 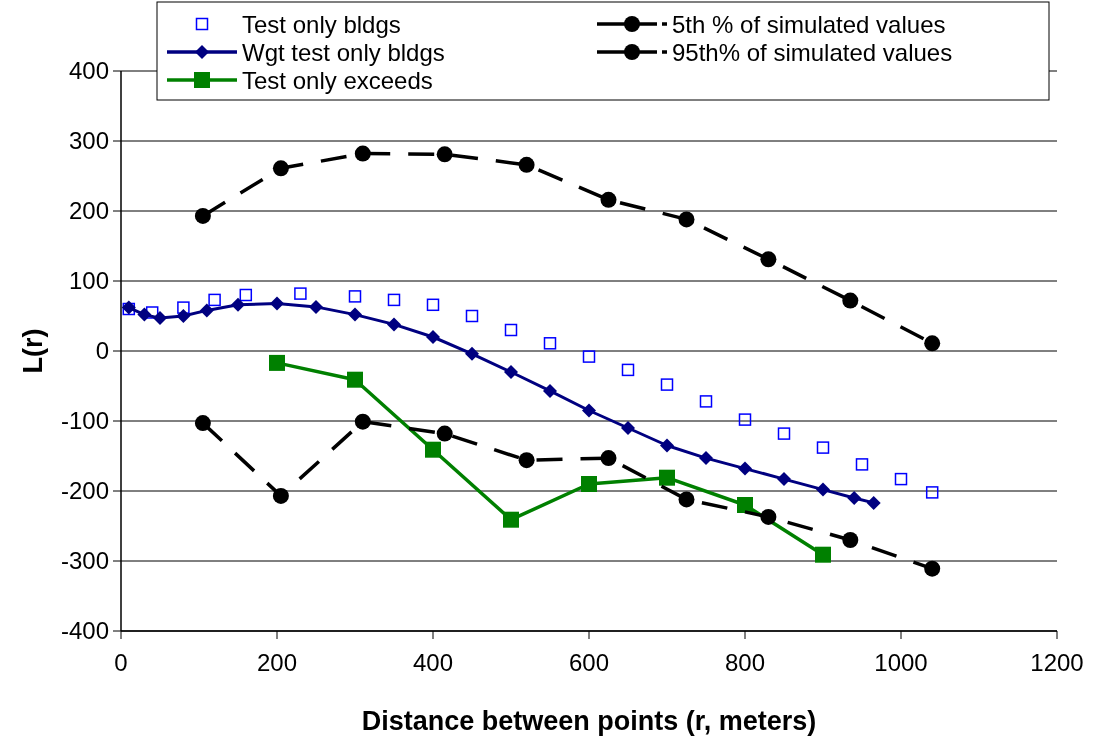 I want to click on legend-label: Test only bldgs, so click(x=321, y=24).